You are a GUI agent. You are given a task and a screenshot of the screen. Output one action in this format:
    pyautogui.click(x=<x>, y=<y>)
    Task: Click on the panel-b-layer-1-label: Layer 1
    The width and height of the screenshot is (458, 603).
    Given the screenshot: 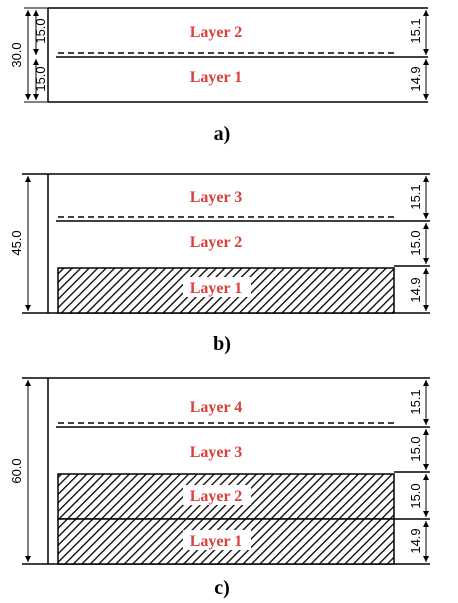 What is the action you would take?
    pyautogui.click(x=216, y=288)
    